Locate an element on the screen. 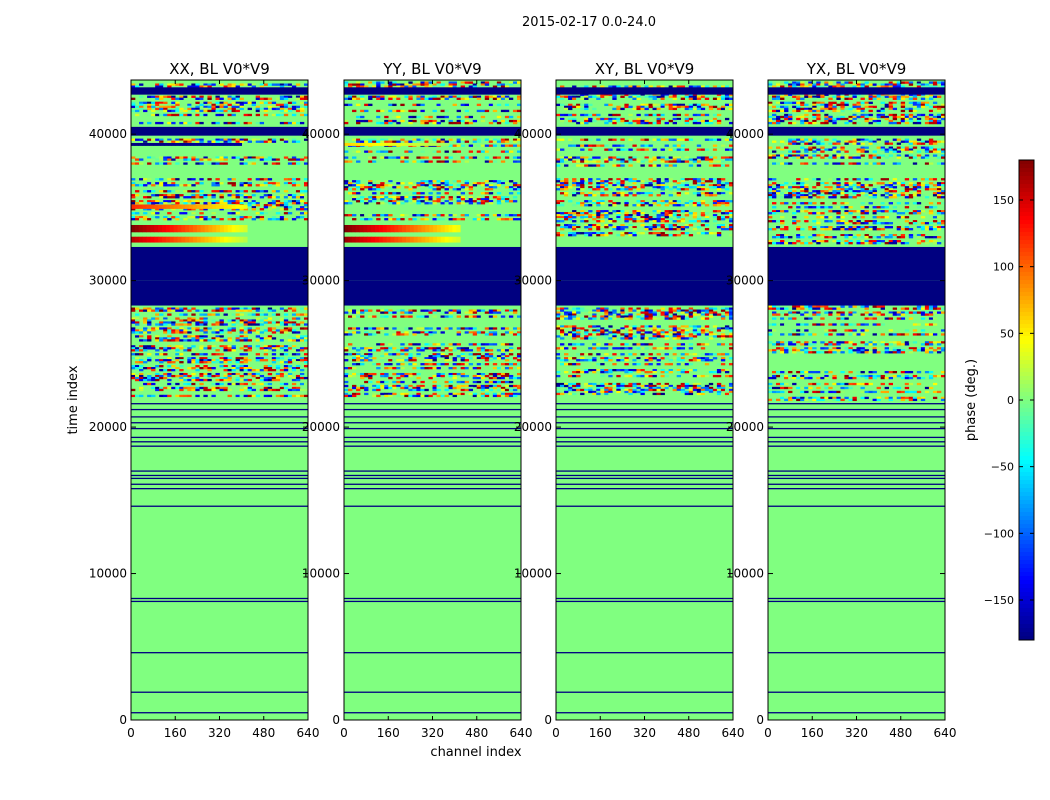 The height and width of the screenshot is (800, 1050). y-axis-label: time index is located at coordinates (73, 399).